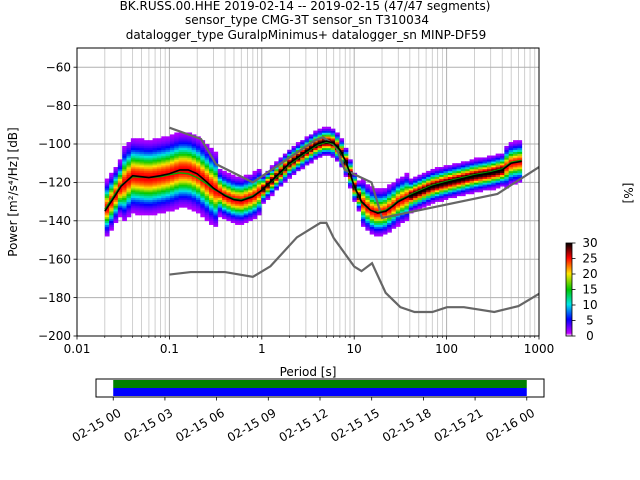 This screenshot has width=640, height=480. Describe the element at coordinates (262, 349) in the screenshot. I see `x-tick-label: 1` at that location.